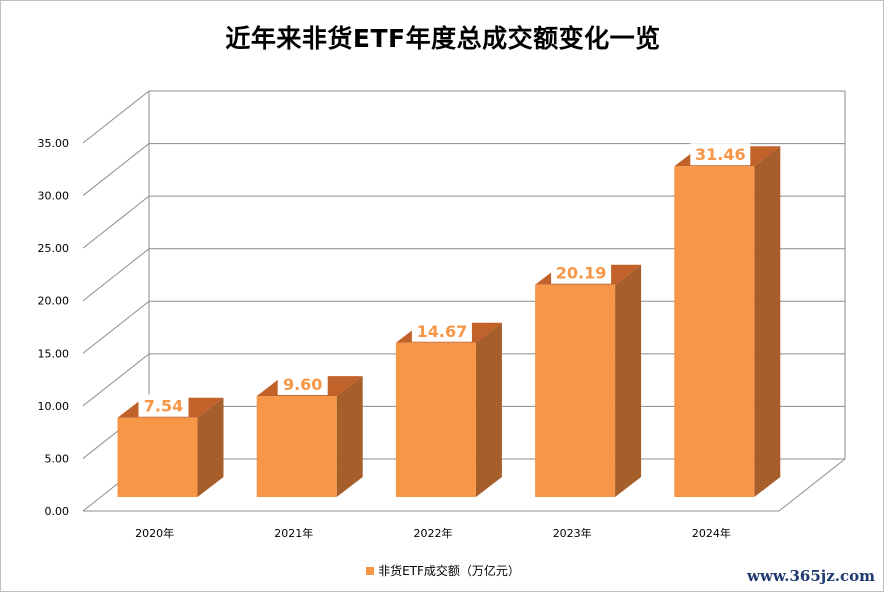 The image size is (884, 592). Describe the element at coordinates (370, 571) in the screenshot. I see `legend-swatch` at that location.